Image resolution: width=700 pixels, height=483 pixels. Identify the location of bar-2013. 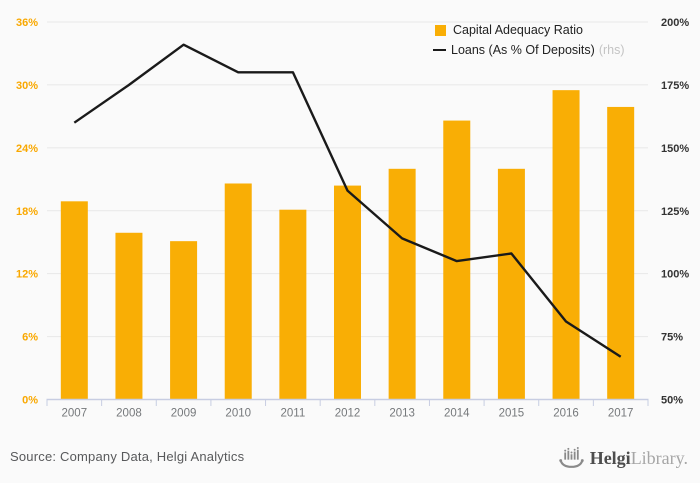
(402, 284).